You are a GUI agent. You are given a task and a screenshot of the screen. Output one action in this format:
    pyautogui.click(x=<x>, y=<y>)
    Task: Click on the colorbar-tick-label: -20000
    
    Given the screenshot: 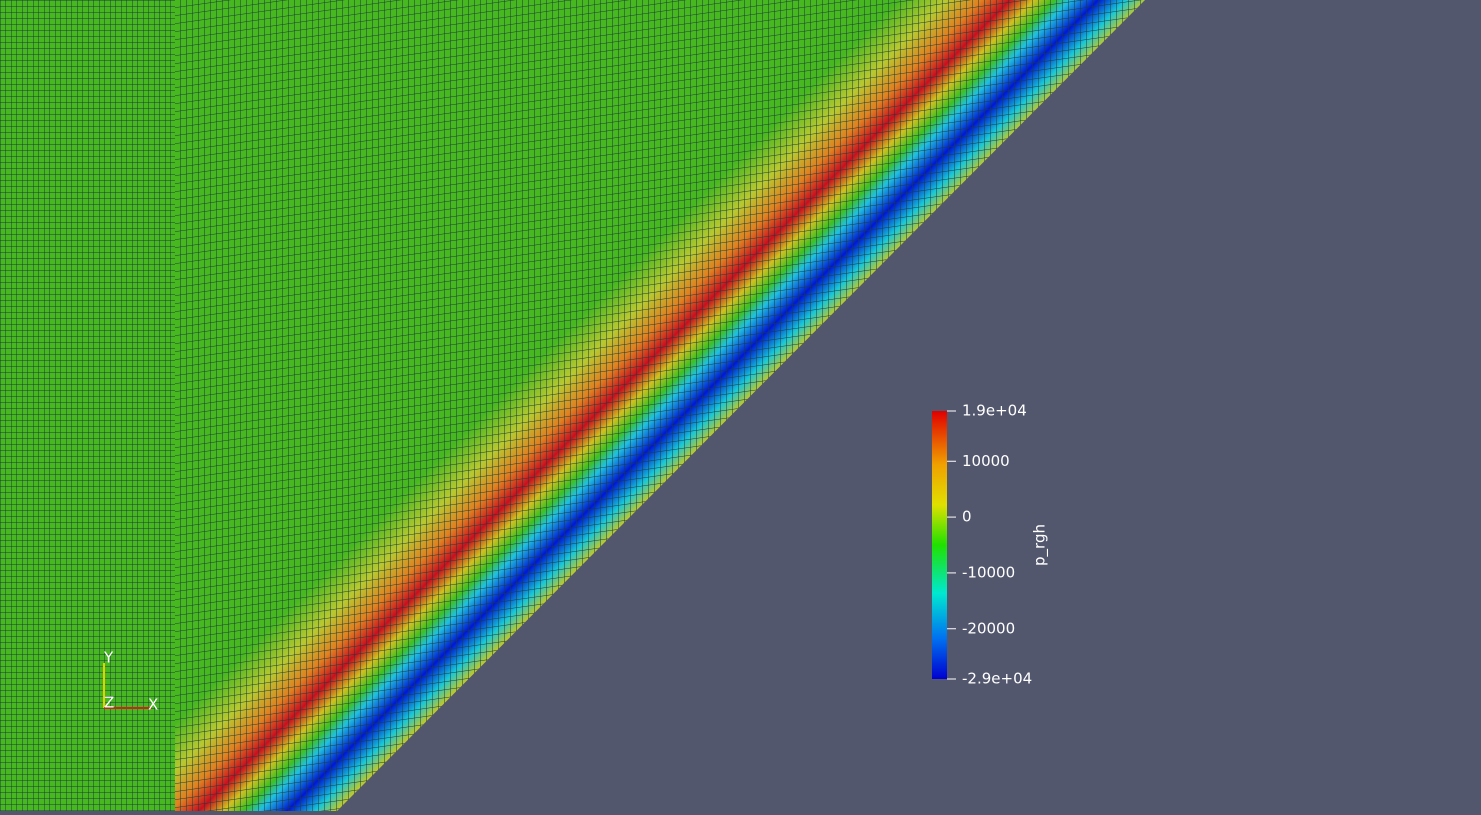 What is the action you would take?
    pyautogui.click(x=988, y=628)
    